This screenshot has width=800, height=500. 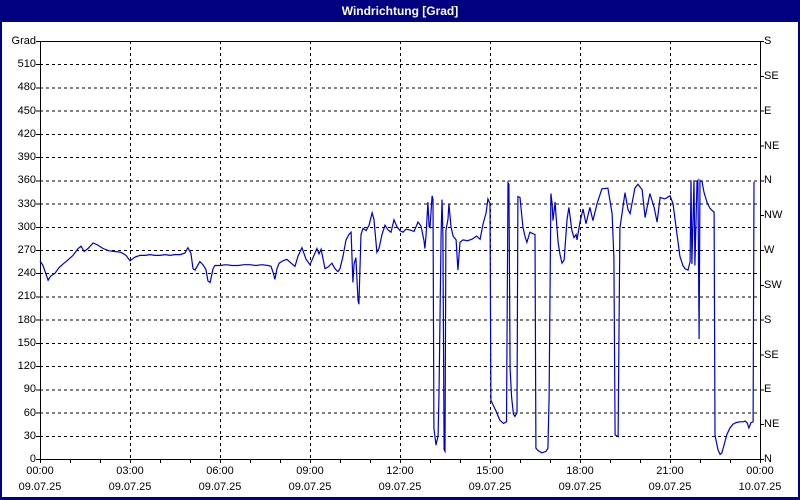 What do you see at coordinates (769, 250) in the screenshot?
I see `compass-tick-label: W` at bounding box center [769, 250].